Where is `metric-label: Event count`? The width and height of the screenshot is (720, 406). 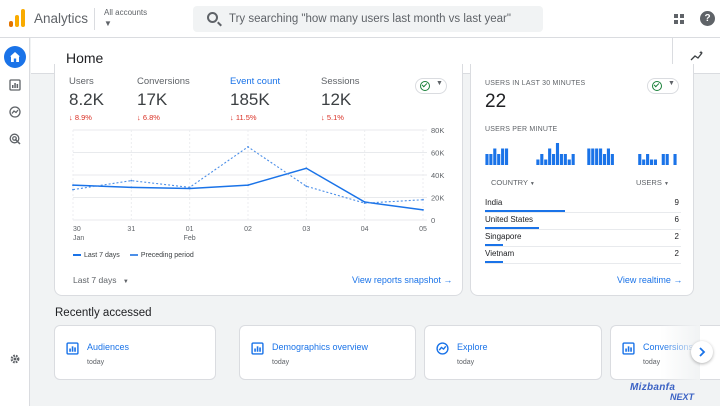 metric-label: Event count is located at coordinates (255, 81).